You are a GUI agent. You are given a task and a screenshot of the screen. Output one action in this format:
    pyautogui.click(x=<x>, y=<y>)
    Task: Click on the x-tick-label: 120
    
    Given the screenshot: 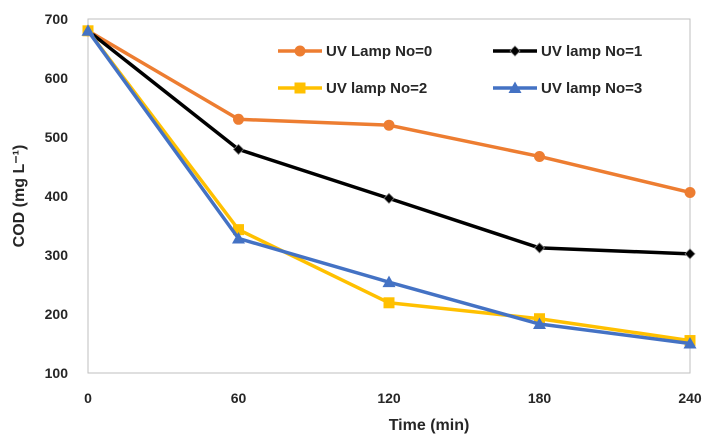 What is the action you would take?
    pyautogui.click(x=389, y=398)
    